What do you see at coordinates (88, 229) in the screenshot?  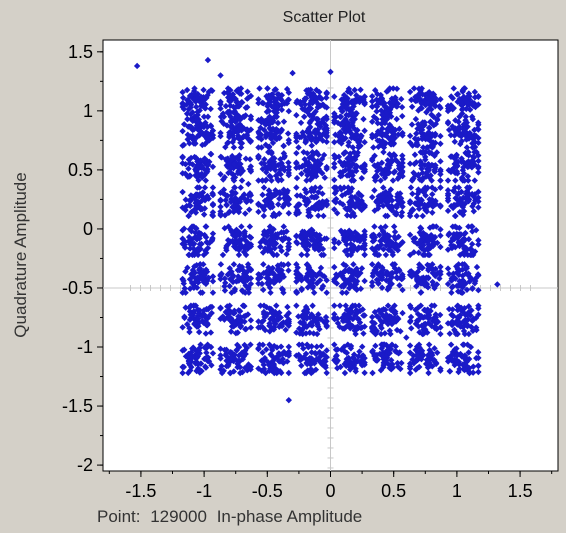 I see `y-tick-label: 0` at bounding box center [88, 229].